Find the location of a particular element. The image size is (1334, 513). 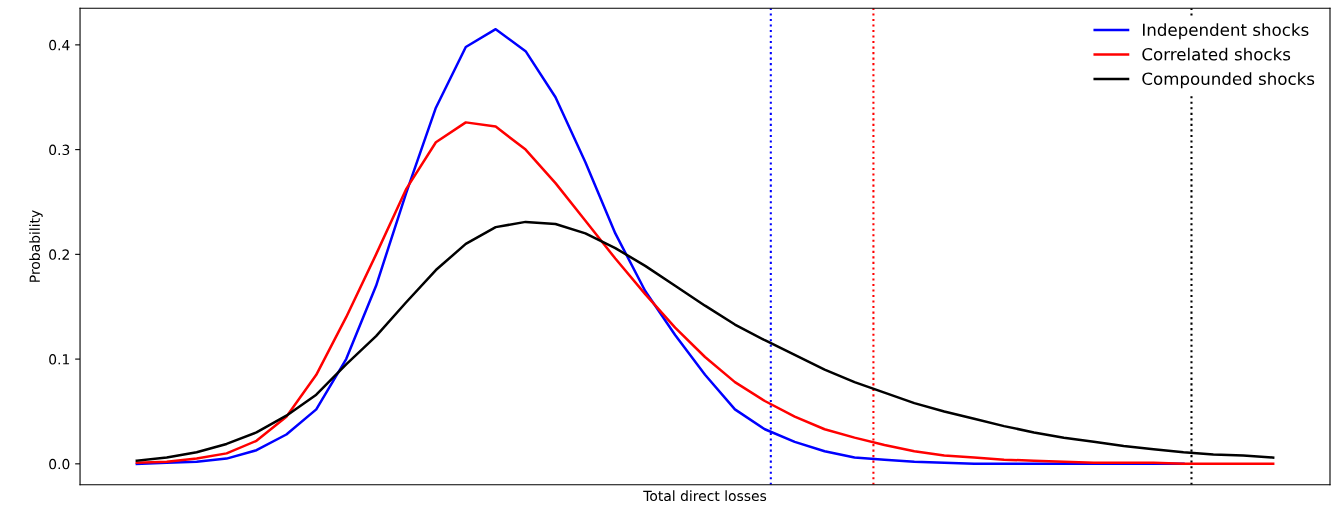

legend-label: Independent shocks is located at coordinates (1226, 31).